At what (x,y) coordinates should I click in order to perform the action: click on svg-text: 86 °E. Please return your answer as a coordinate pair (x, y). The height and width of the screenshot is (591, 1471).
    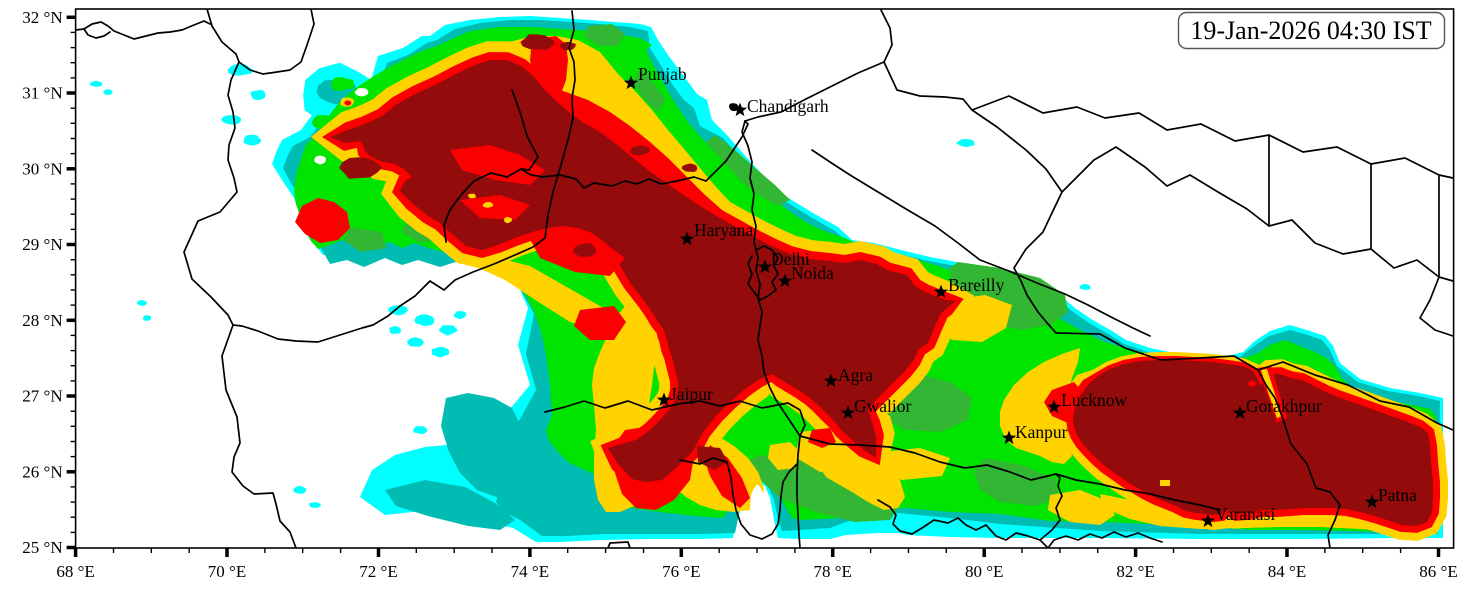
    Looking at the image, I should click on (1438, 571).